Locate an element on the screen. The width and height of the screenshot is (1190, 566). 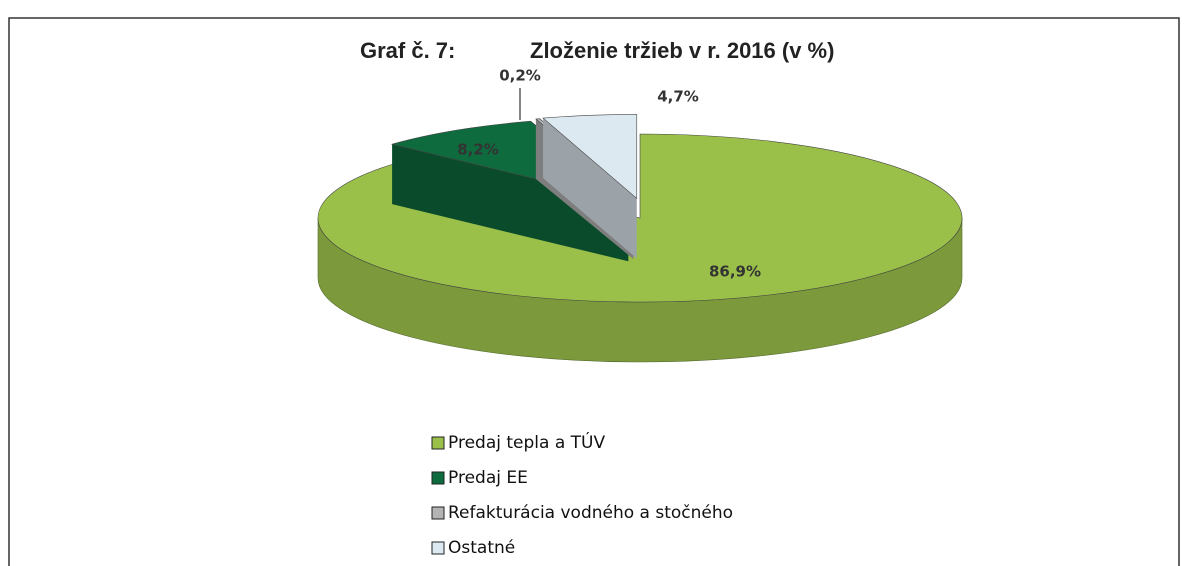
legend-label: Ostatné is located at coordinates (481, 548).